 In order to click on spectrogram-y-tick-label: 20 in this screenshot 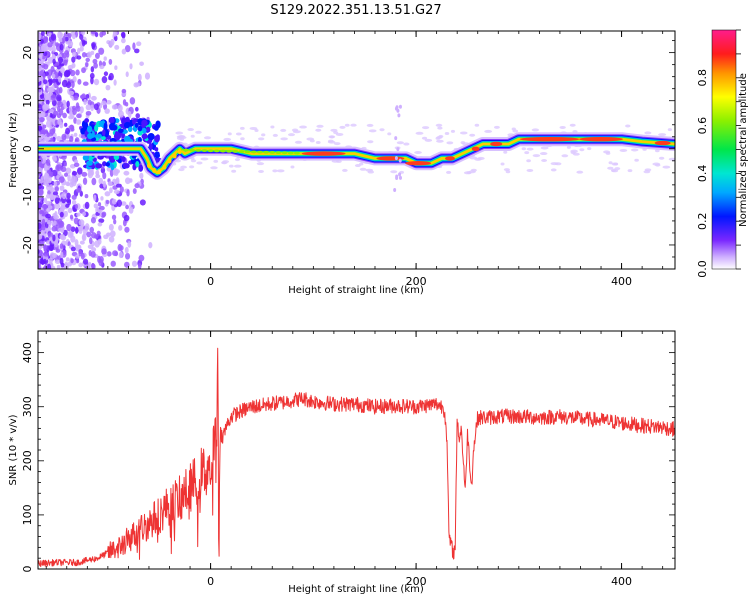, I will do `click(27, 53)`.